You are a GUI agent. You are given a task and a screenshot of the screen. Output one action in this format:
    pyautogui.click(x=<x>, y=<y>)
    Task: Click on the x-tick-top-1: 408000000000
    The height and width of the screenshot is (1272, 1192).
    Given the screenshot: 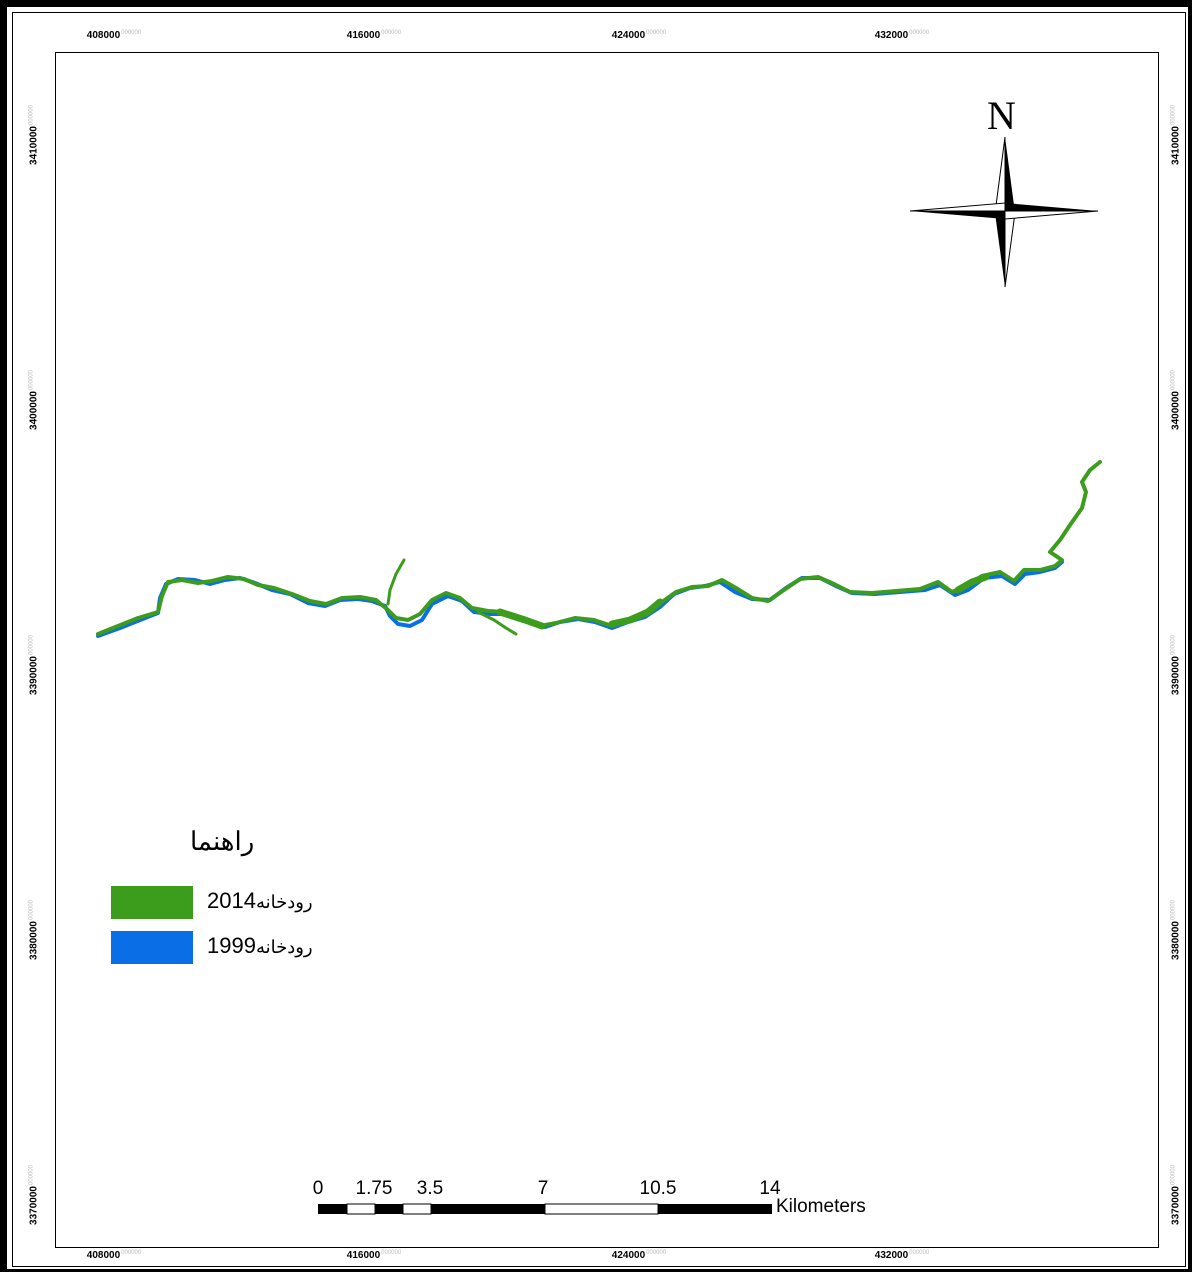 What is the action you would take?
    pyautogui.click(x=114, y=35)
    